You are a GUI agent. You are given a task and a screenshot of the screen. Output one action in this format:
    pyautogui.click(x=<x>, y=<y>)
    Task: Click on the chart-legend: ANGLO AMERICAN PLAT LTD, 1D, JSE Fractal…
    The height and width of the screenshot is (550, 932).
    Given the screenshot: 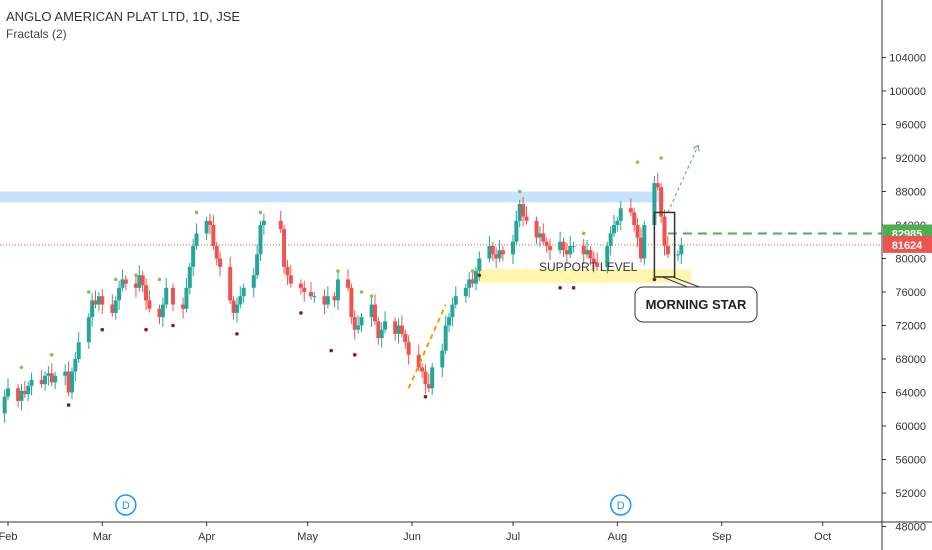 What is the action you would take?
    pyautogui.click(x=123, y=25)
    